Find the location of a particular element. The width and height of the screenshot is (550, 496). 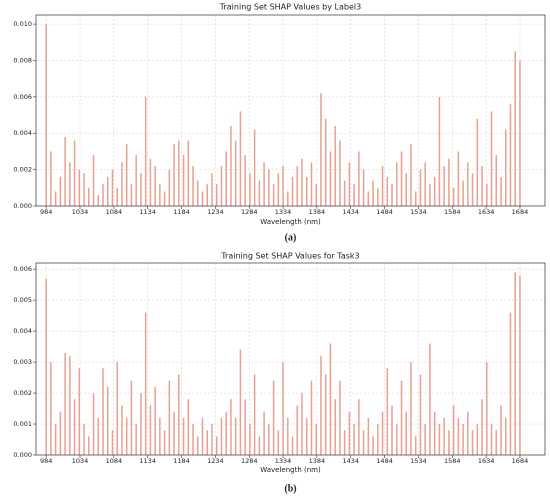

y-tick-label: 0.010 is located at coordinates (22, 24).